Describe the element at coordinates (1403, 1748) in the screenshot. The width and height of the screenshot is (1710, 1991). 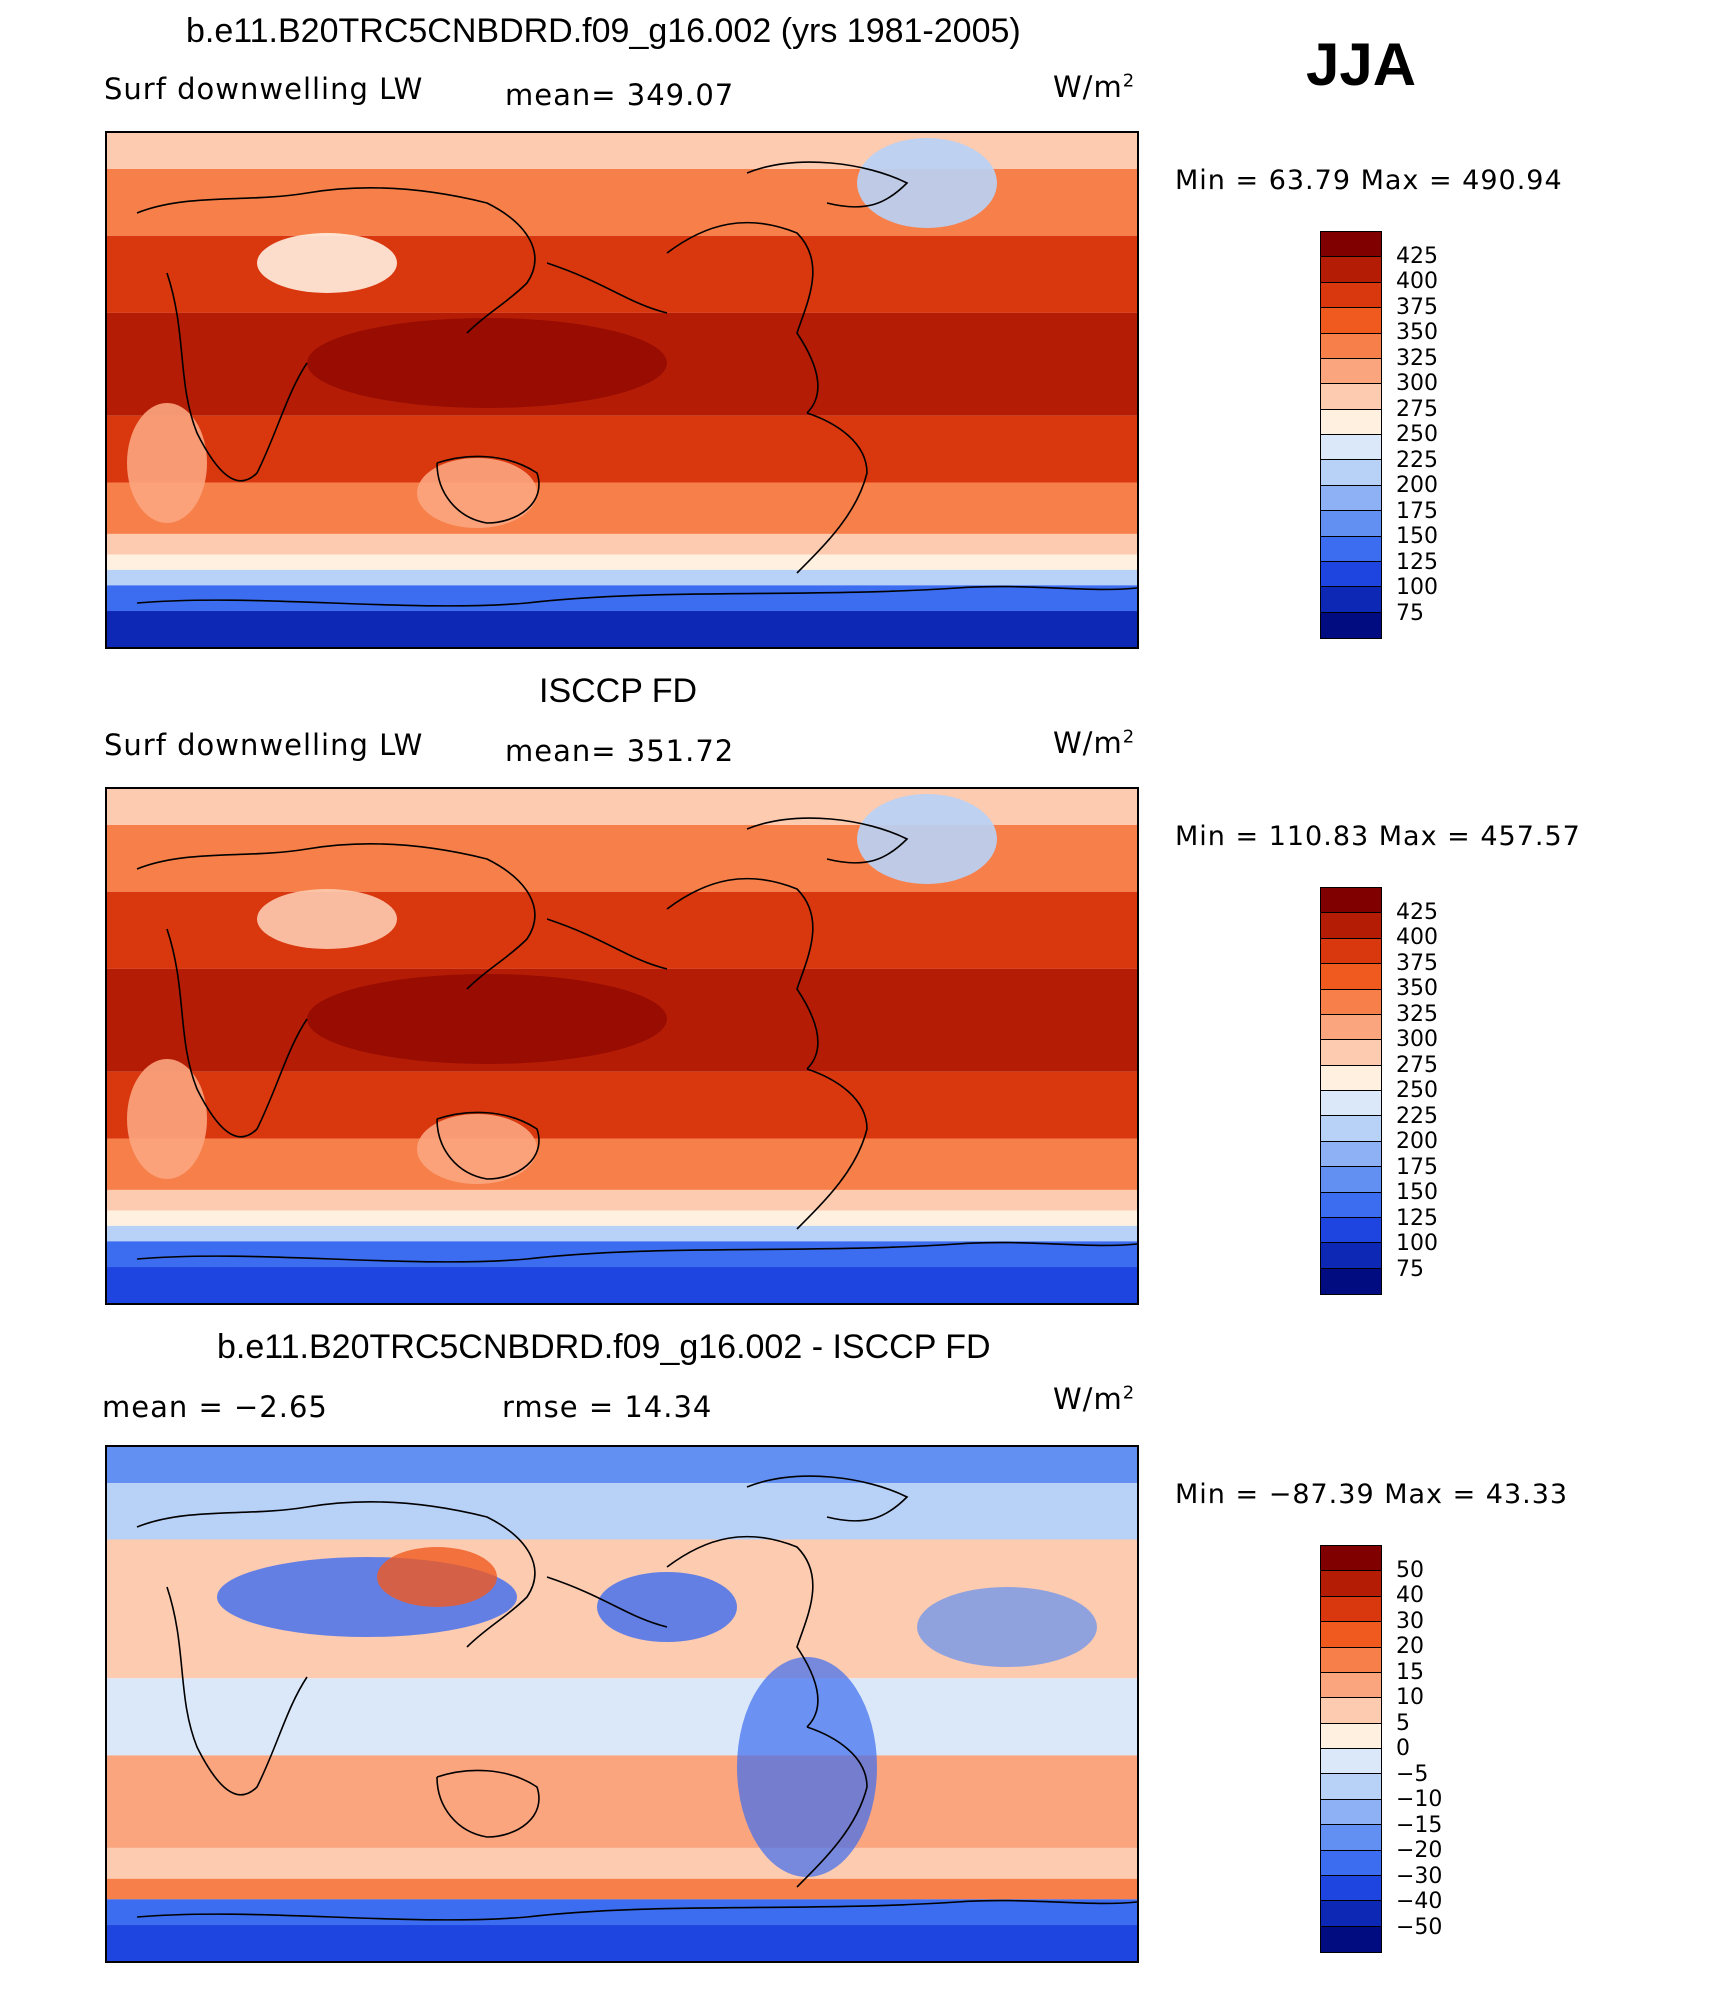
I see `colorbar-tick-label: 0` at that location.